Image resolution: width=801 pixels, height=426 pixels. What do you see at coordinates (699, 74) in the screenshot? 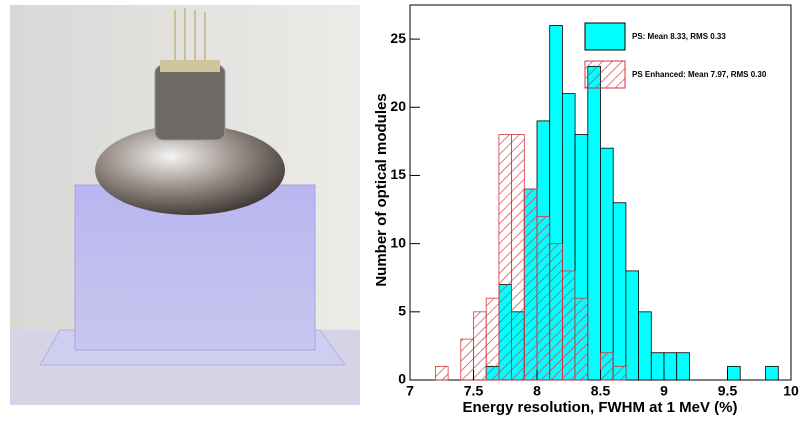
I see `legend-label: PS Enhanced: Mean 7.97, RMS 0.30` at bounding box center [699, 74].